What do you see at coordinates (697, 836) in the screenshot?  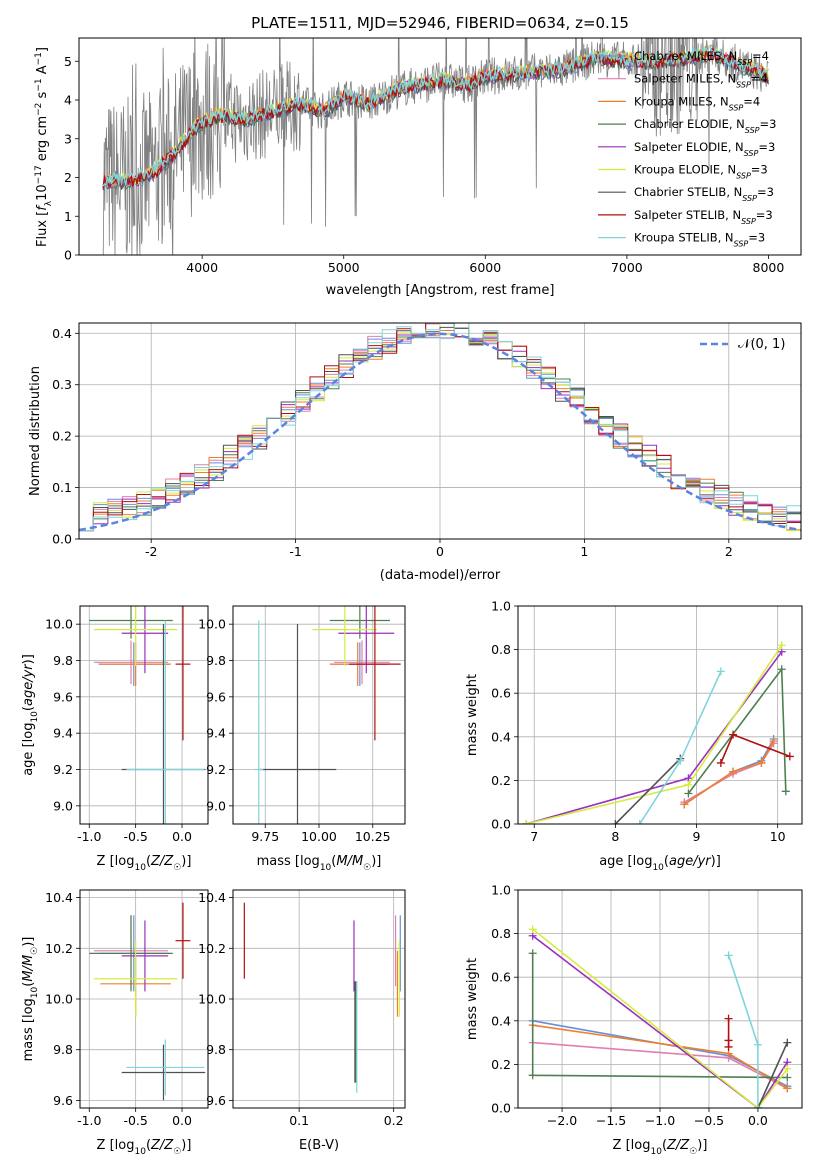 I see `x-tick-label: 9` at bounding box center [697, 836].